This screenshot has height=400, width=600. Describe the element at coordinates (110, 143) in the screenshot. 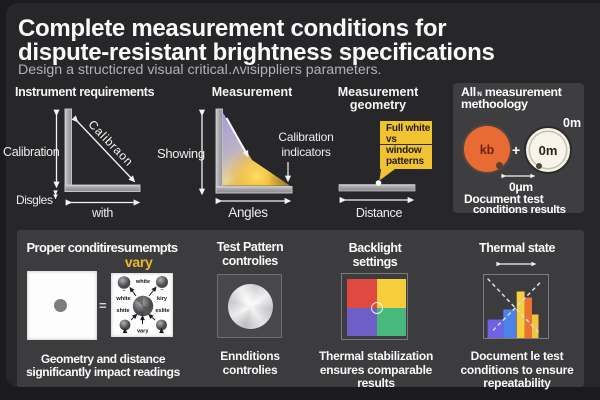

I see `svg-text: Calibraon` at that location.